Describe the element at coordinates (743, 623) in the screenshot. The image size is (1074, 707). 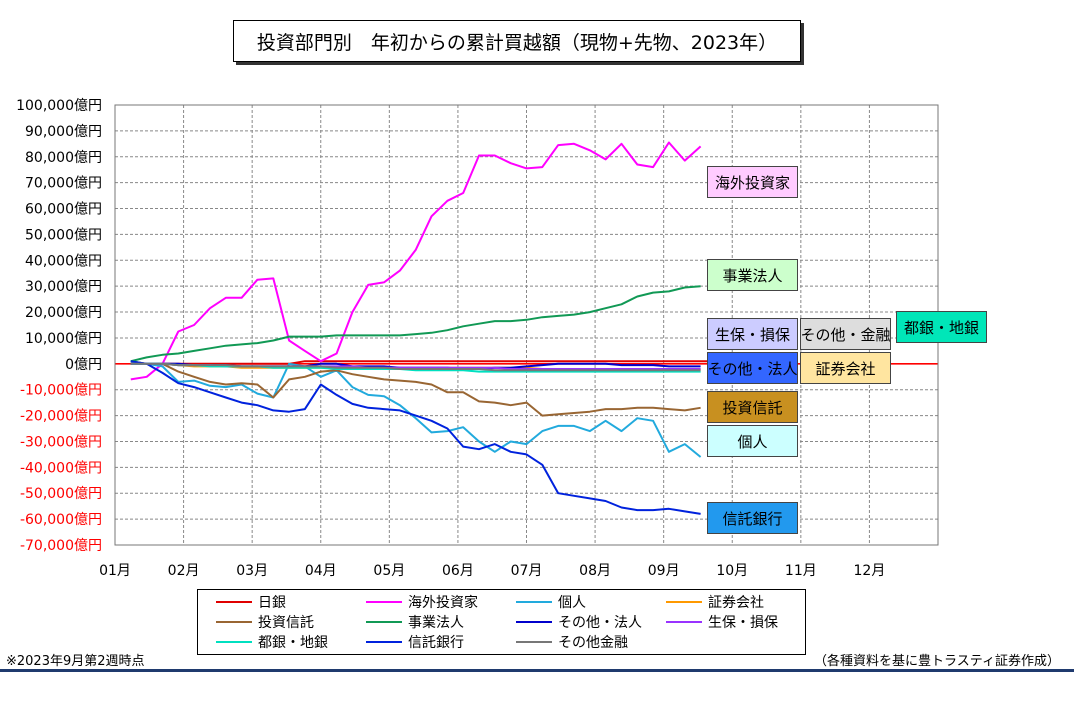
I see `legend-label: 生保・損保` at that location.